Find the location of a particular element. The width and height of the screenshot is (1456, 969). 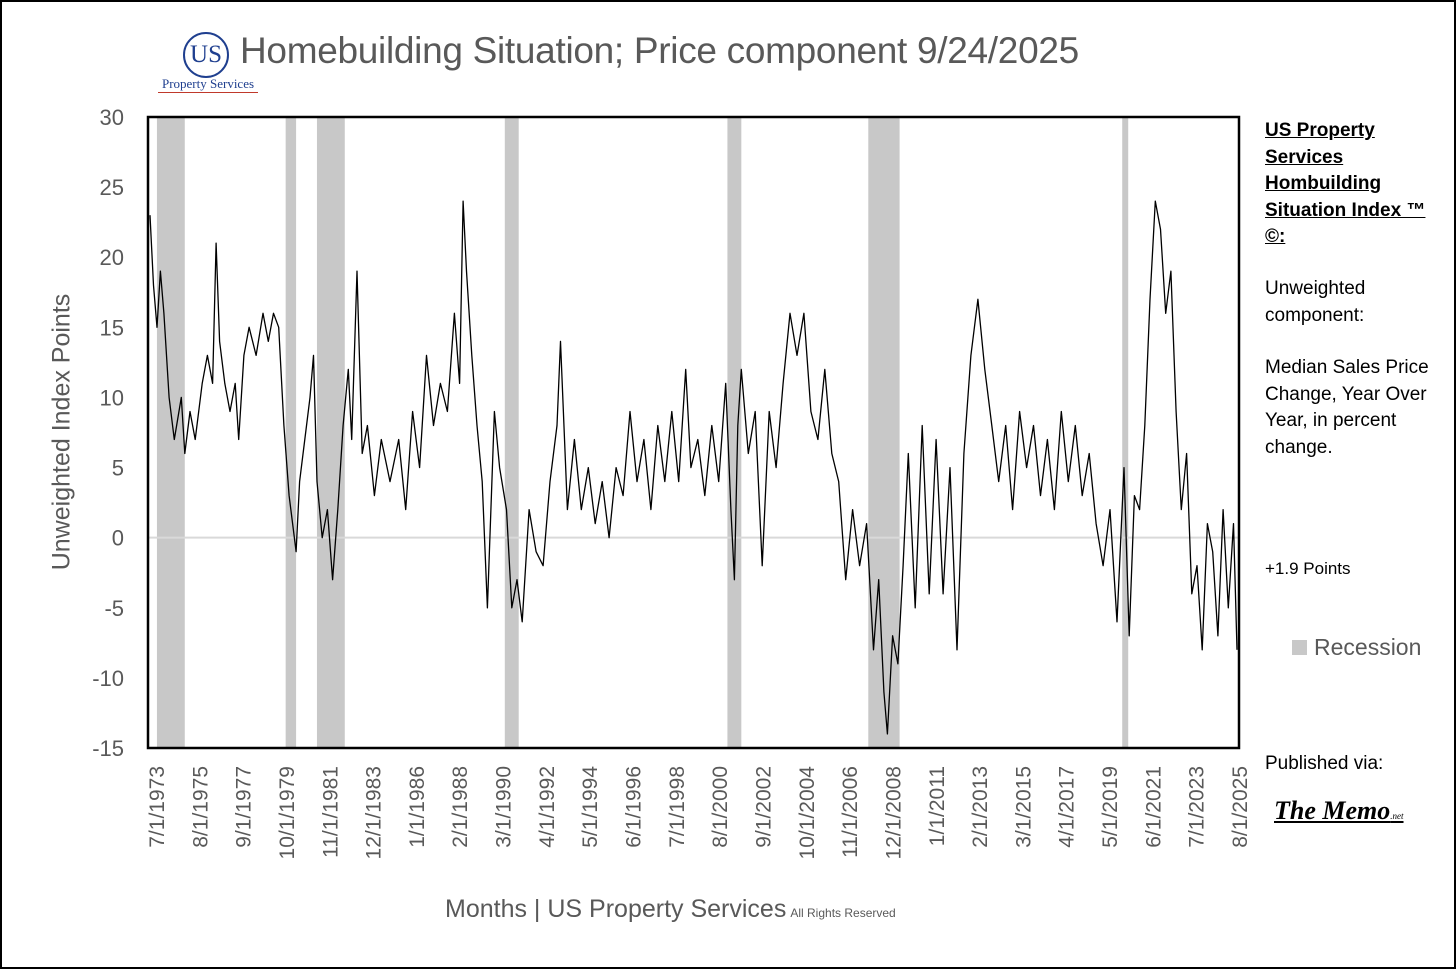

component-label: Unweighted component: is located at coordinates (1315, 302).